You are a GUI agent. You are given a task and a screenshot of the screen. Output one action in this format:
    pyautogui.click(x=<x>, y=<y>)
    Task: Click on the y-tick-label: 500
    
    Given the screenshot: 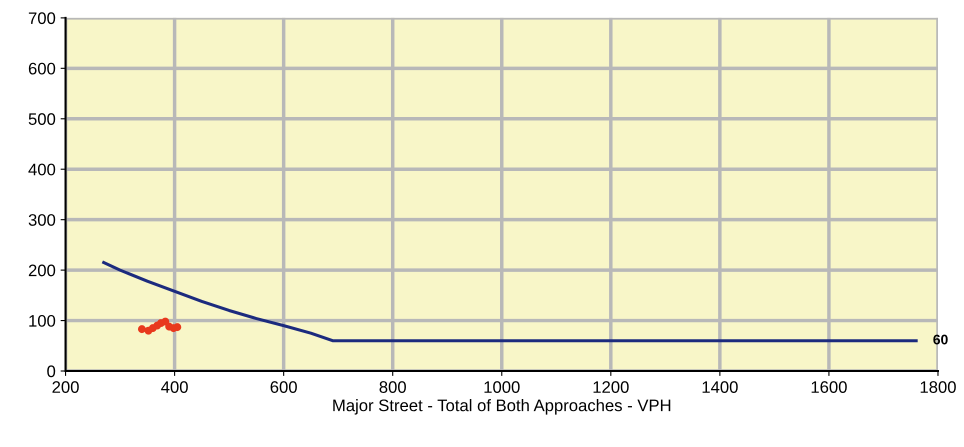 What is the action you would take?
    pyautogui.click(x=42, y=119)
    